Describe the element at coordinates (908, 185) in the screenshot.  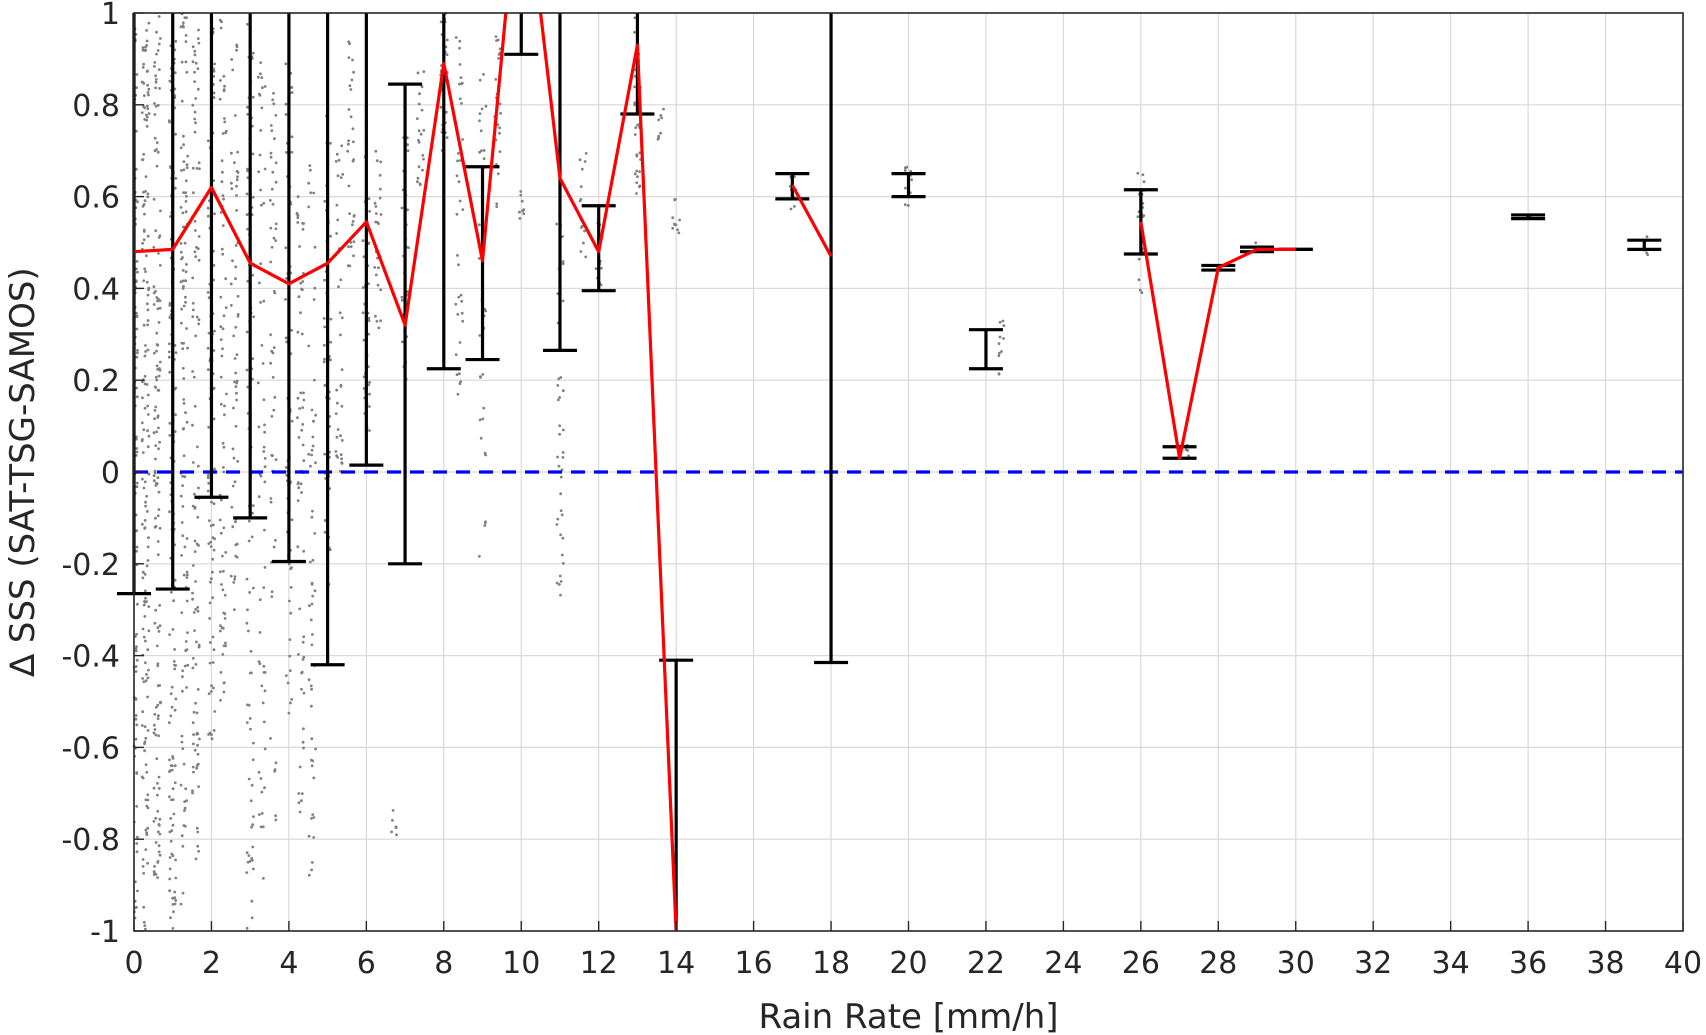
I see `error-bar` at that location.